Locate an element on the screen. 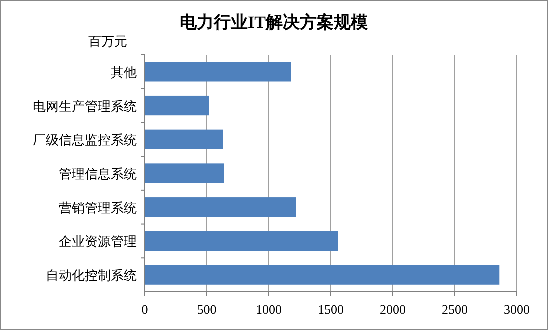 Image resolution: width=548 pixels, height=330 pixels. y-tick-label: 电网生产管理系统 is located at coordinates (85, 107).